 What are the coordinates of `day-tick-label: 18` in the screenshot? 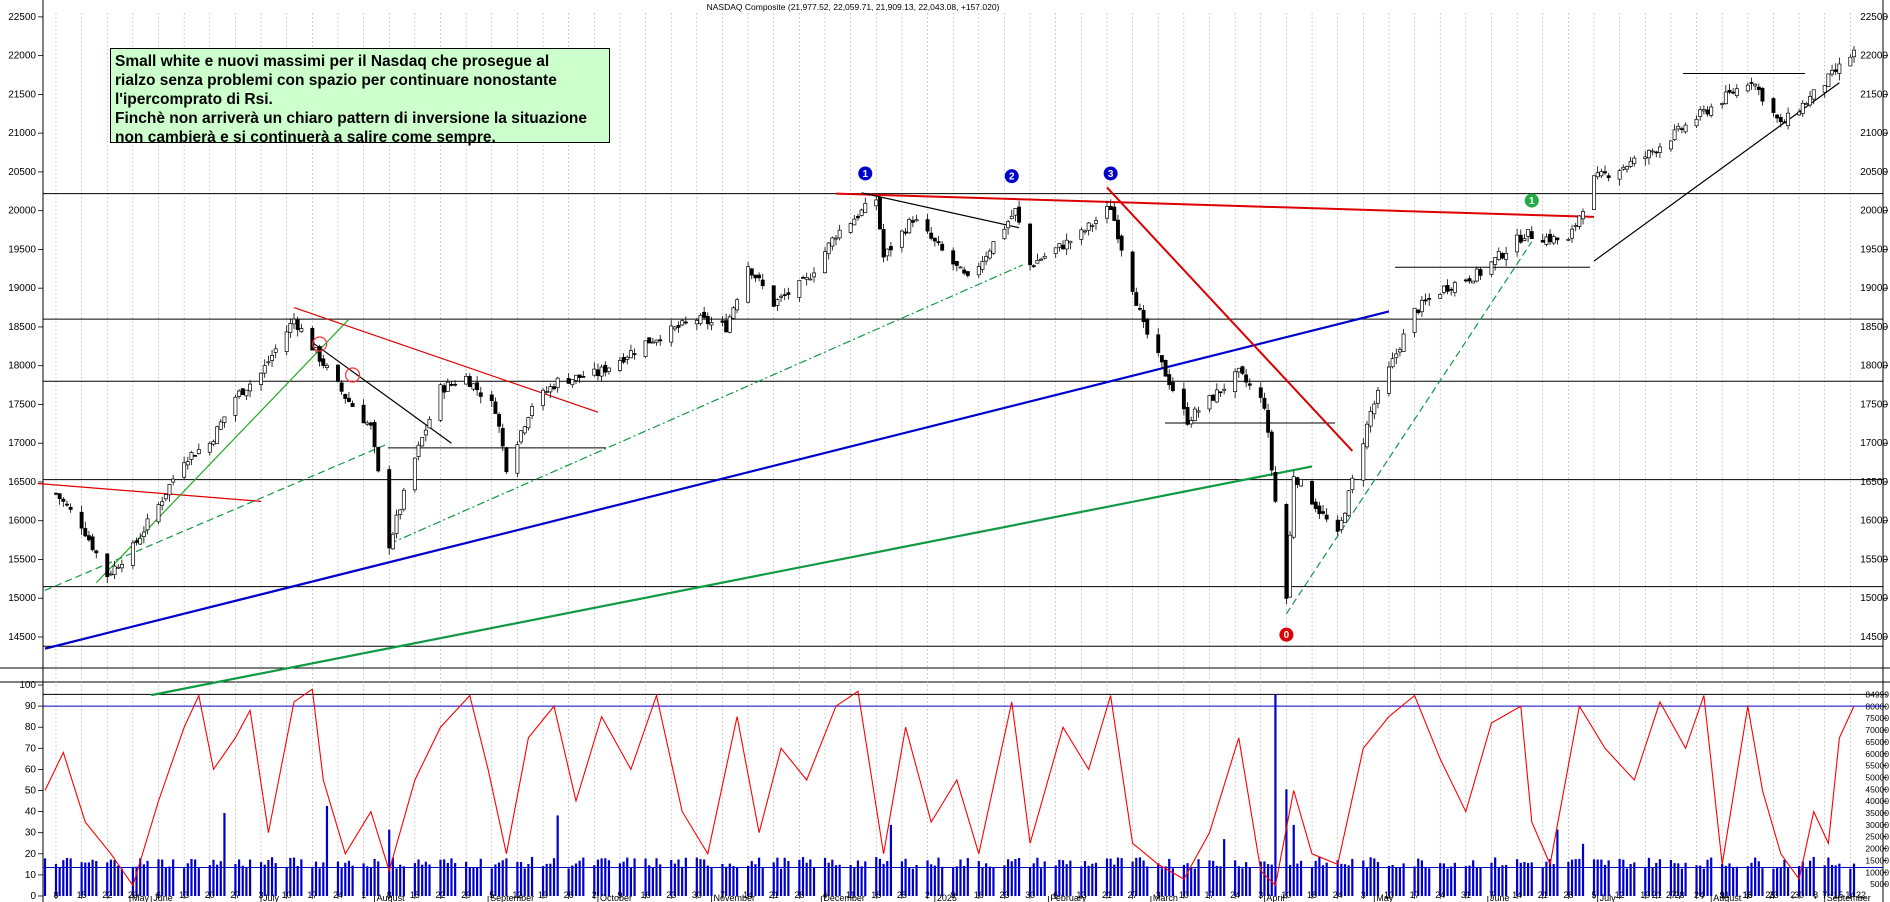 It's located at (876, 895).